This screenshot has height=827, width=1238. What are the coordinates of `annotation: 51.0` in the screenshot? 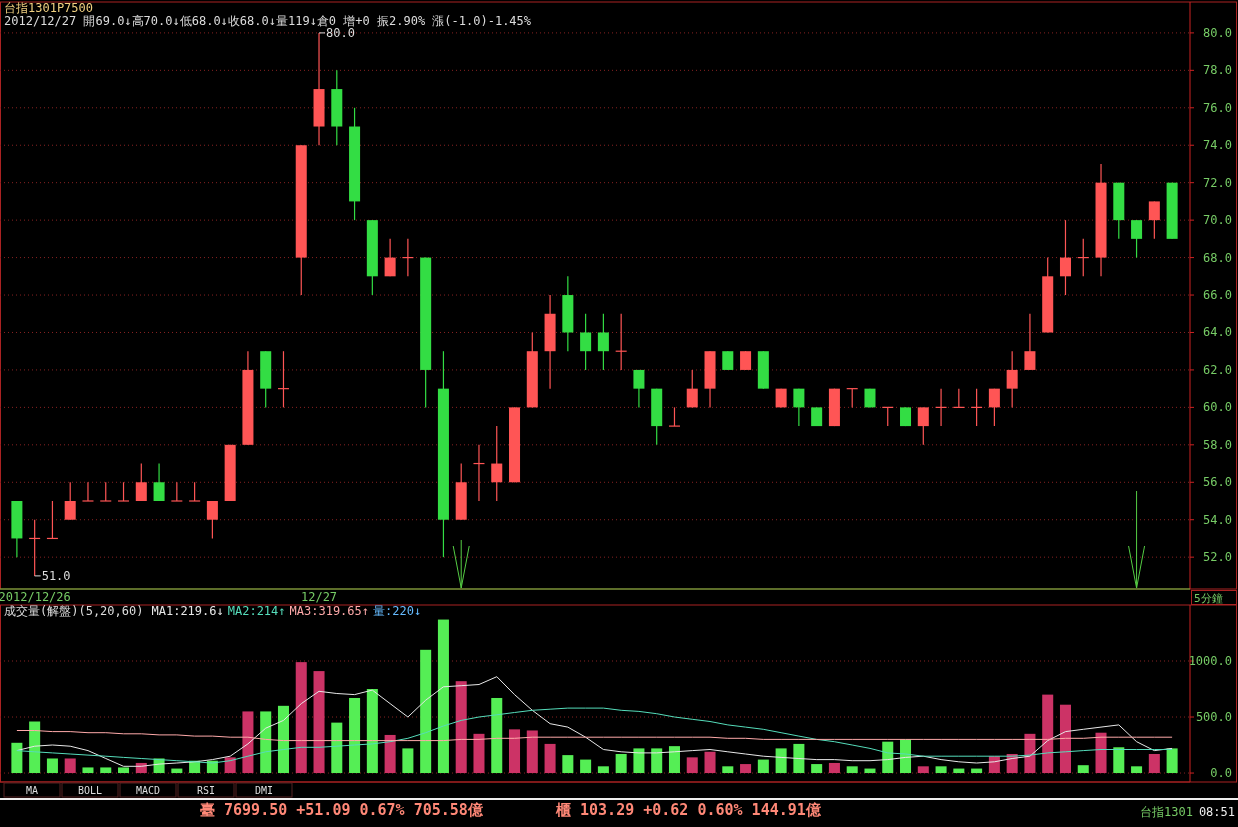 It's located at (56, 575).